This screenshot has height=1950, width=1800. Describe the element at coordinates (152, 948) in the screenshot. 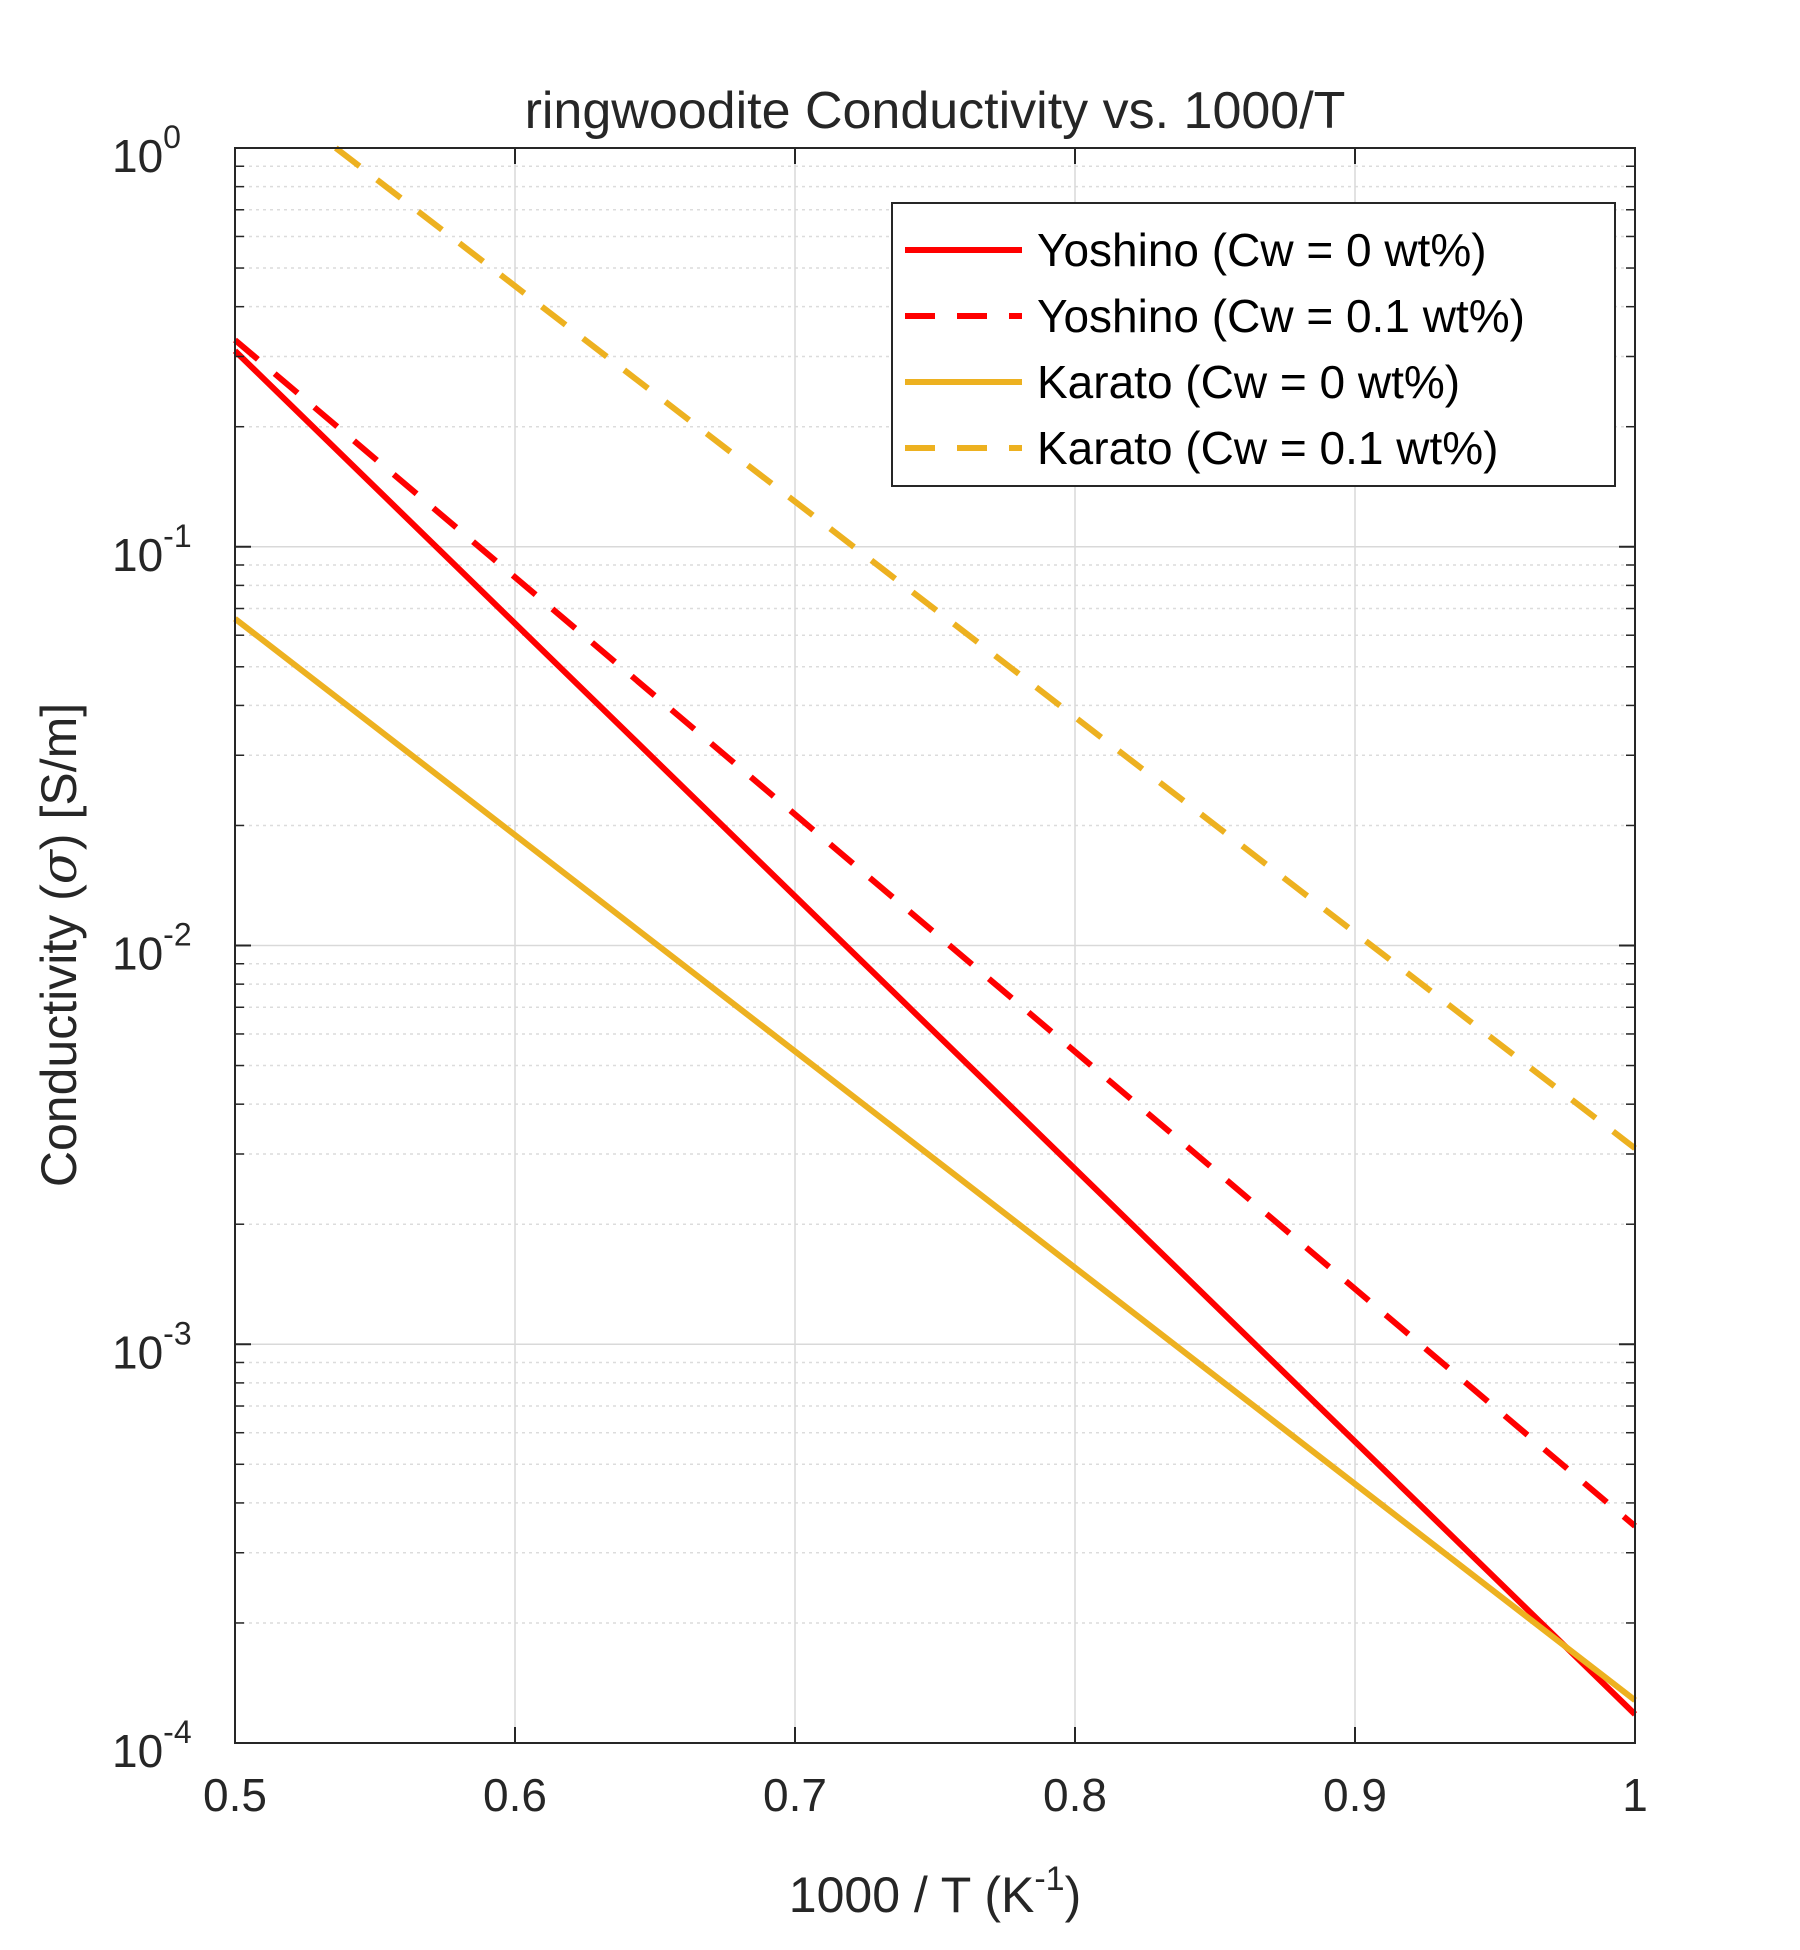

I see `y-tick-label: 10⁻²` at that location.